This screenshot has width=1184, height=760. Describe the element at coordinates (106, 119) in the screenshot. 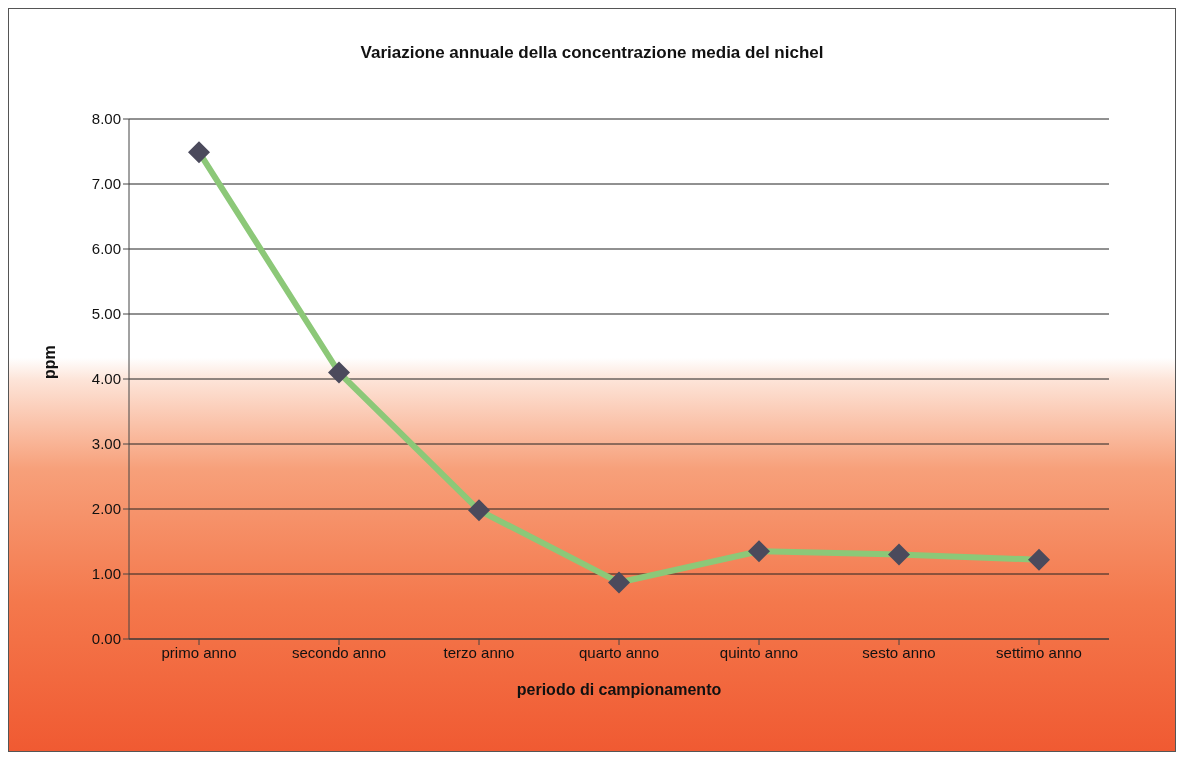

I see `y-tick-label: 8.00` at that location.